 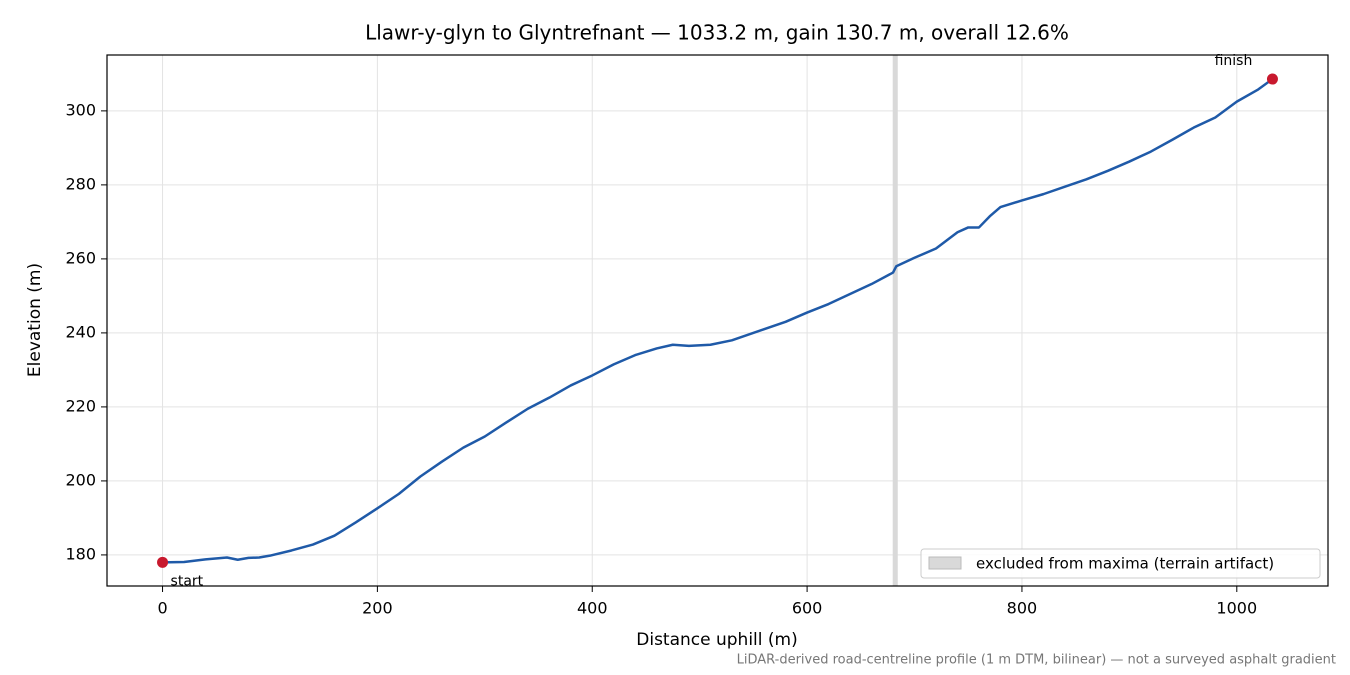 What do you see at coordinates (187, 581) in the screenshot?
I see `endpoint-label: start` at bounding box center [187, 581].